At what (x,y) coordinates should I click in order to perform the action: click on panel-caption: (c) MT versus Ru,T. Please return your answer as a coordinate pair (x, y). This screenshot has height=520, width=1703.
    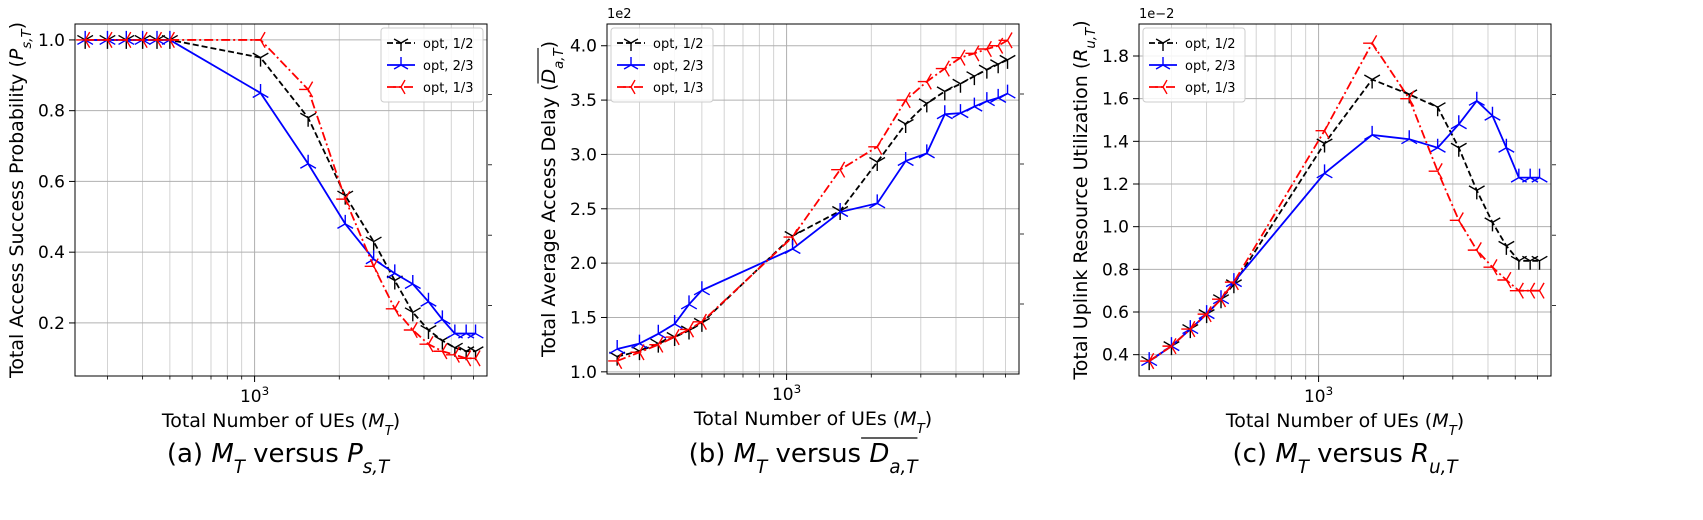
    Looking at the image, I should click on (1345, 458).